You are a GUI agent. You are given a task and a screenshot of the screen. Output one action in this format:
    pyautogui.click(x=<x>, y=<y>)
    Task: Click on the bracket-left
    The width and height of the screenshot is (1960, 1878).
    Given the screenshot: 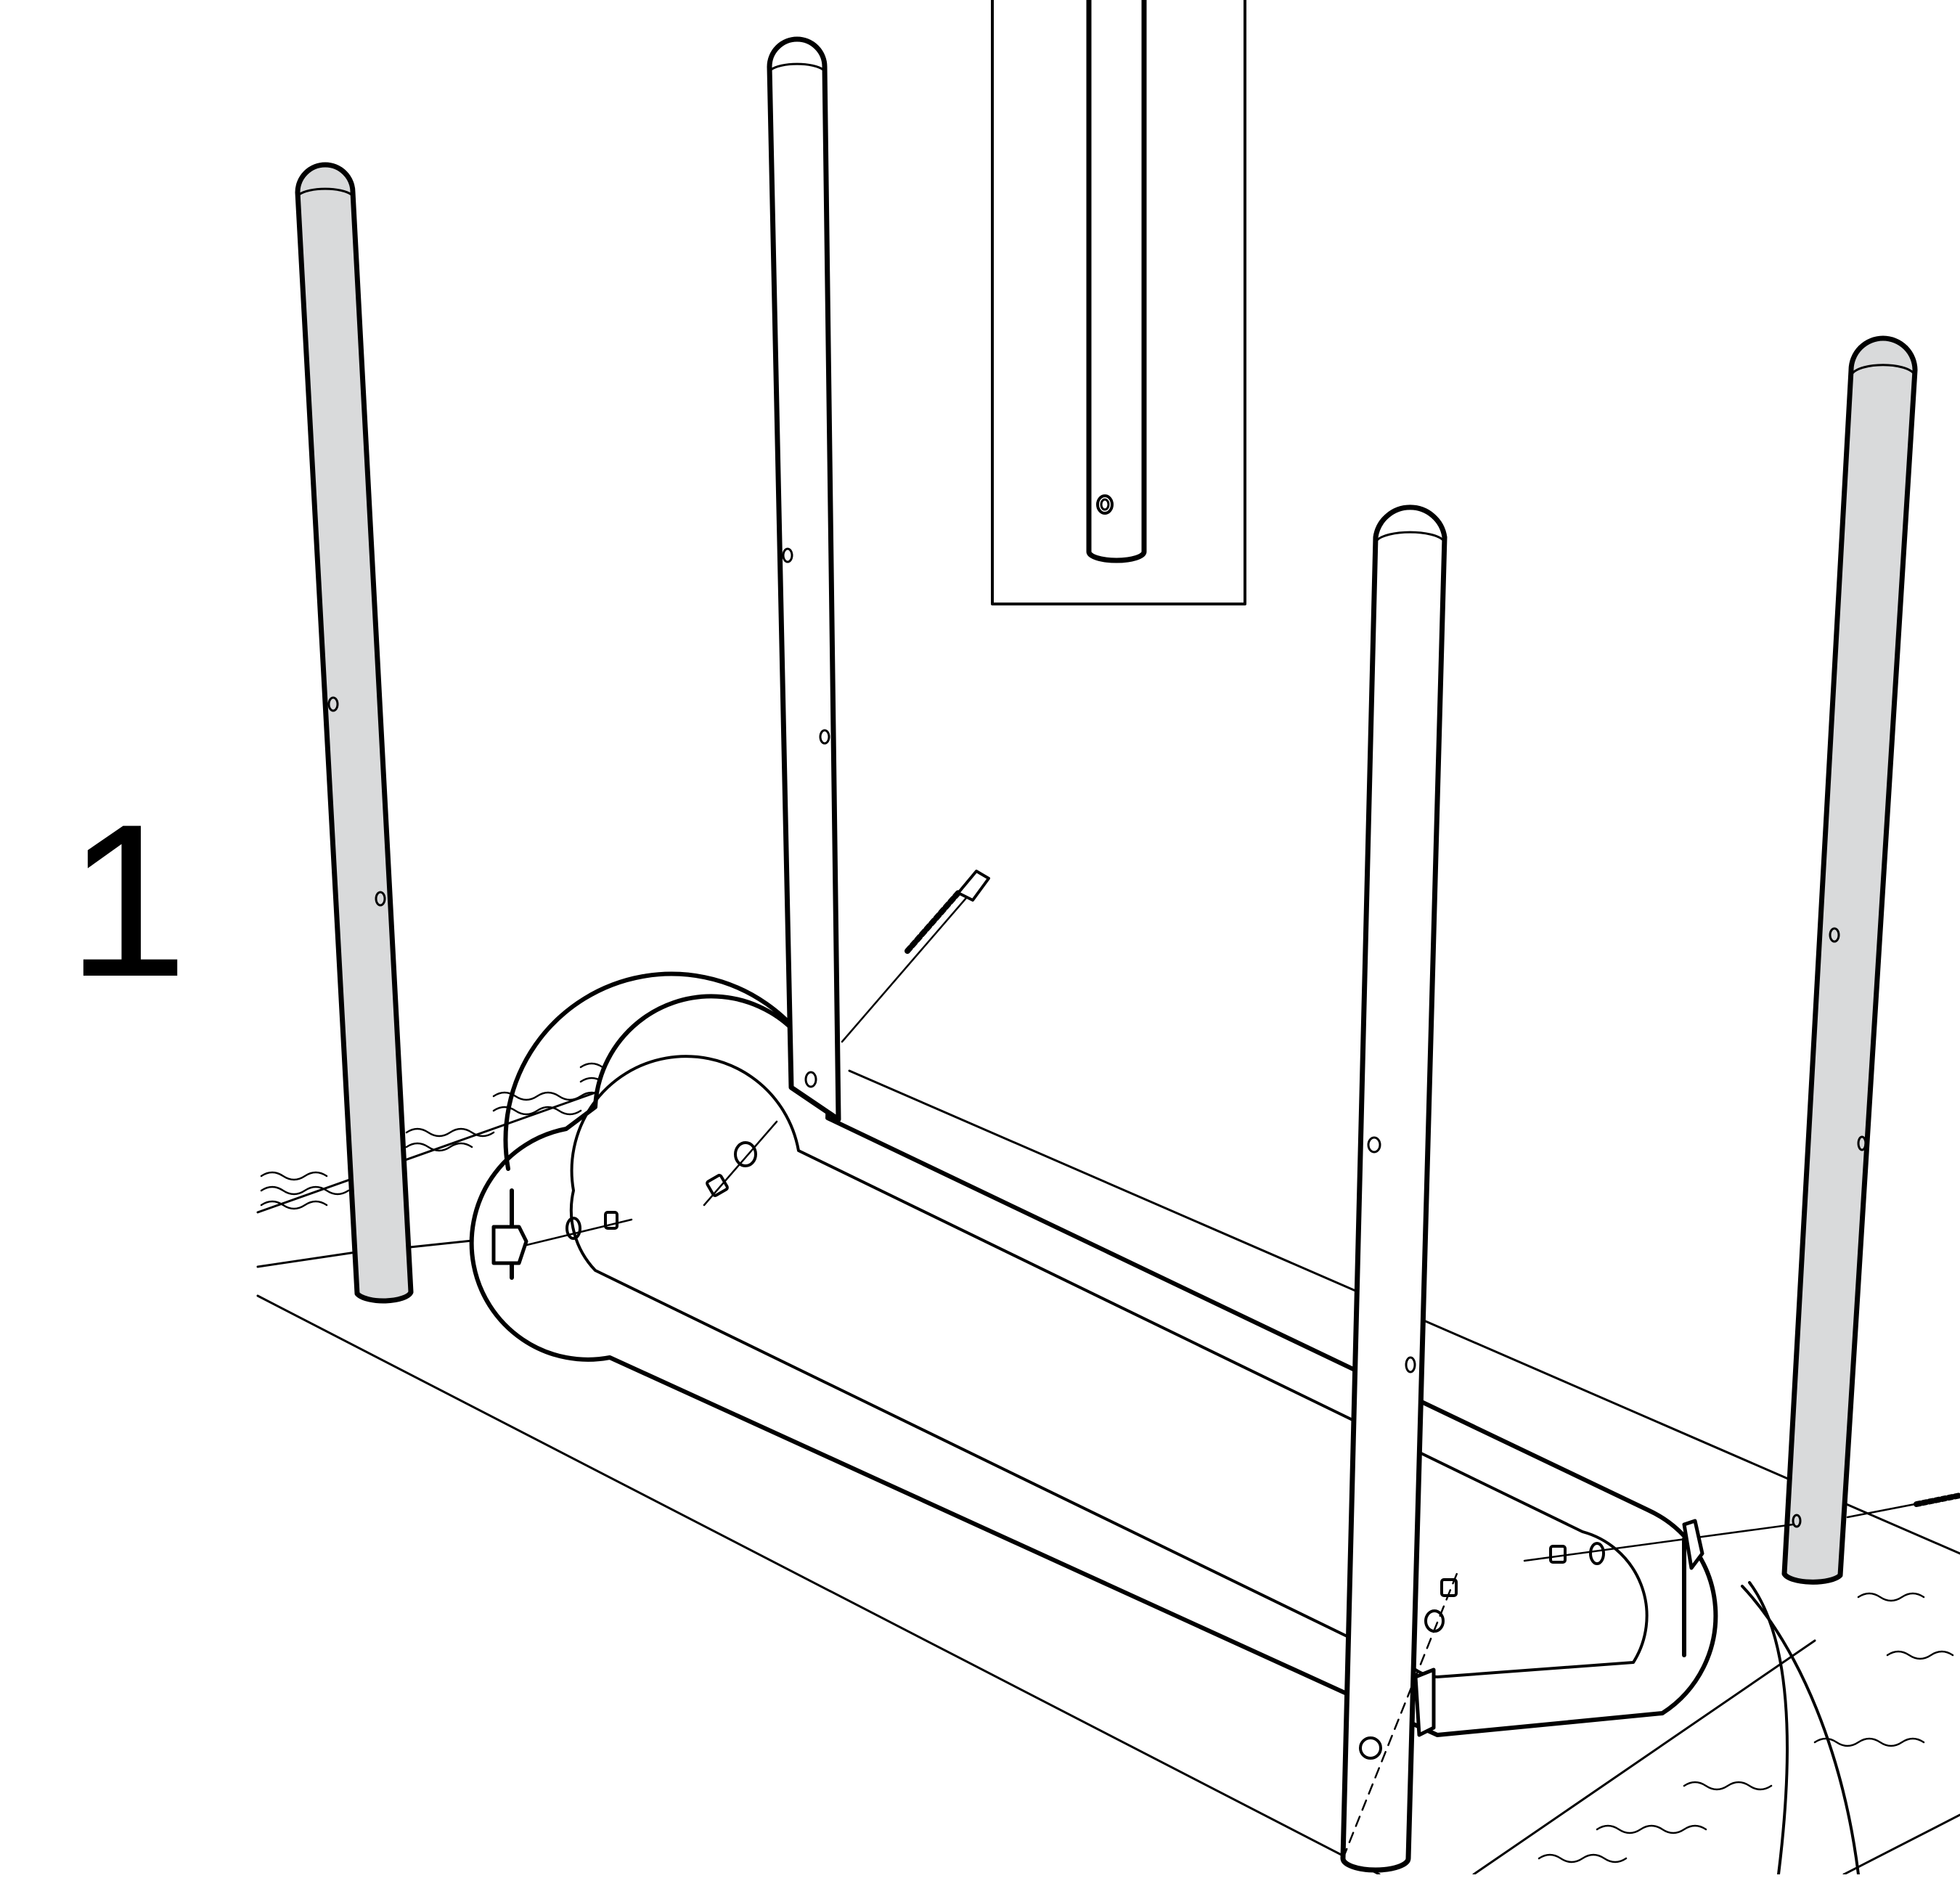 What is the action you would take?
    pyautogui.click(x=510, y=1245)
    